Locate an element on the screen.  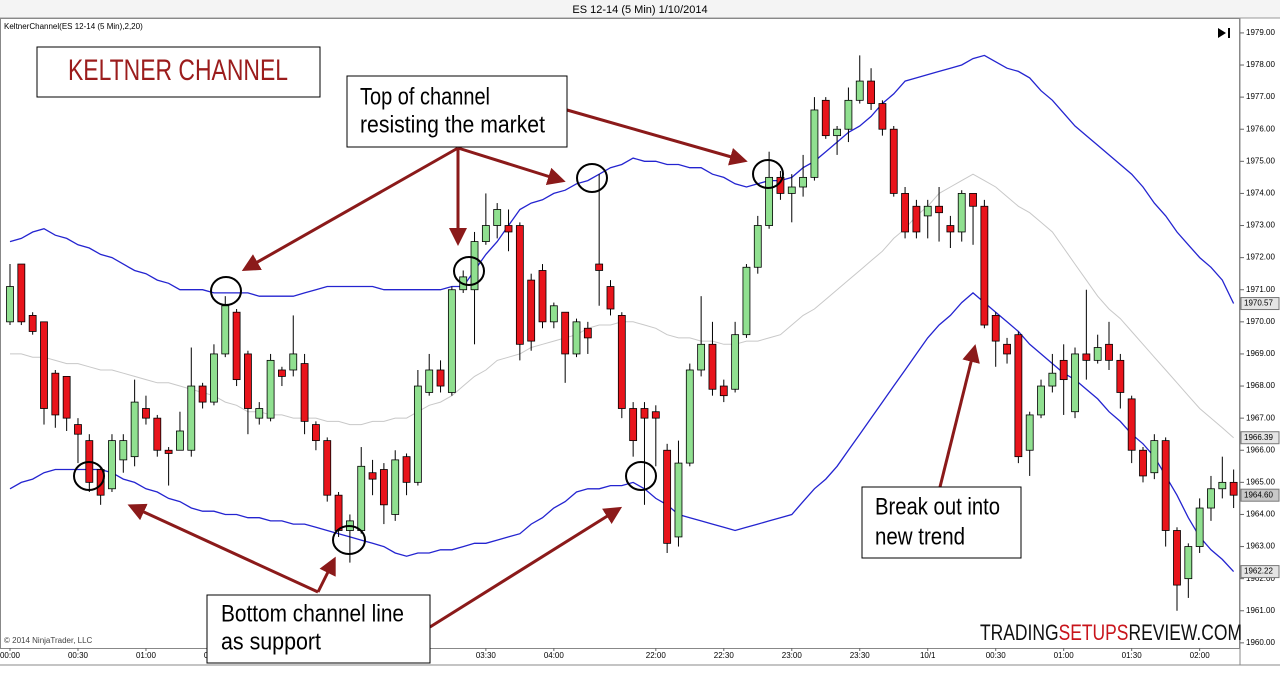
end-label: 1964.60 is located at coordinates (1258, 494).